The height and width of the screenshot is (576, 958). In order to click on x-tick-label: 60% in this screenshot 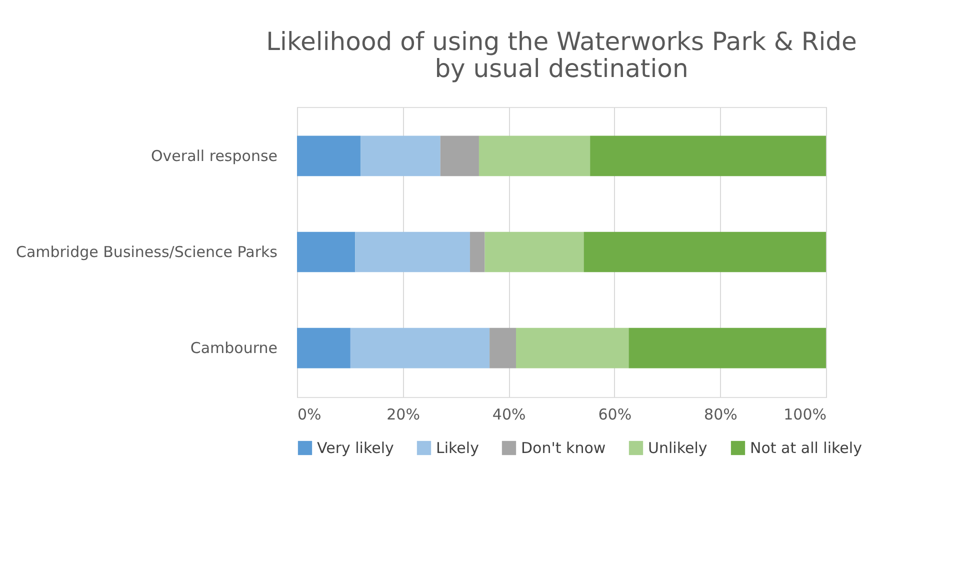, I will do `click(615, 415)`.